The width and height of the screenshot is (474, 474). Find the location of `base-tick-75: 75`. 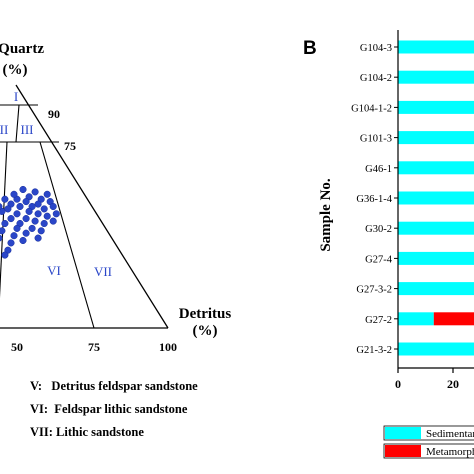

base-tick-75: 75 is located at coordinates (94, 347).